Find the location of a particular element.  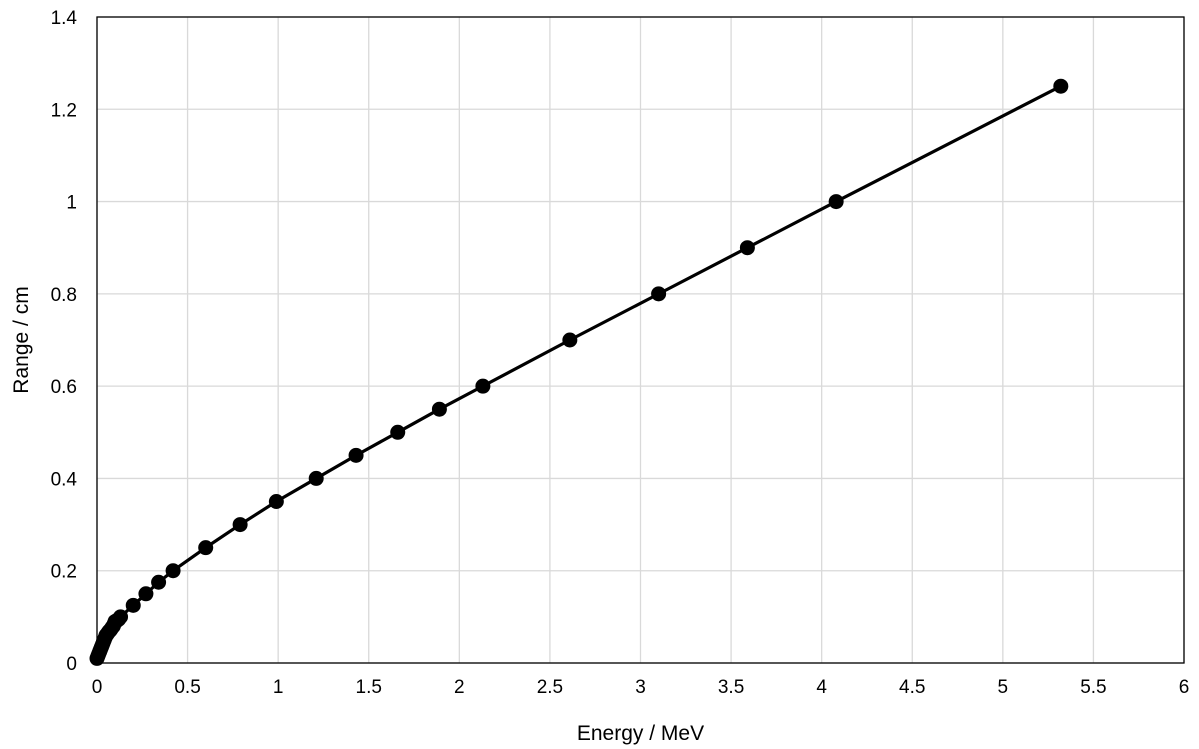

x-tick-label: 2 is located at coordinates (459, 687).